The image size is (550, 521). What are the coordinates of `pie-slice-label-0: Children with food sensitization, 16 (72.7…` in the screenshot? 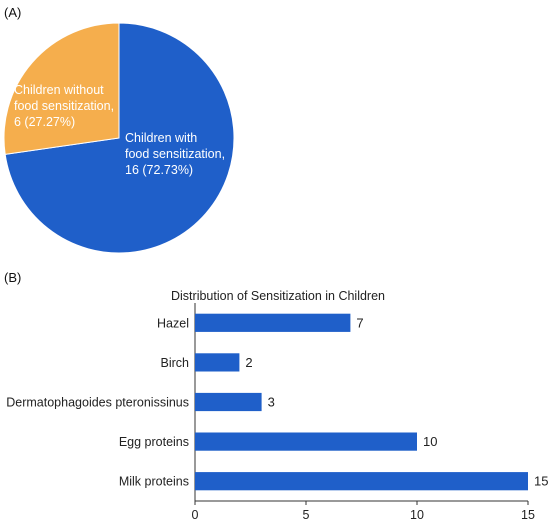 It's located at (175, 154).